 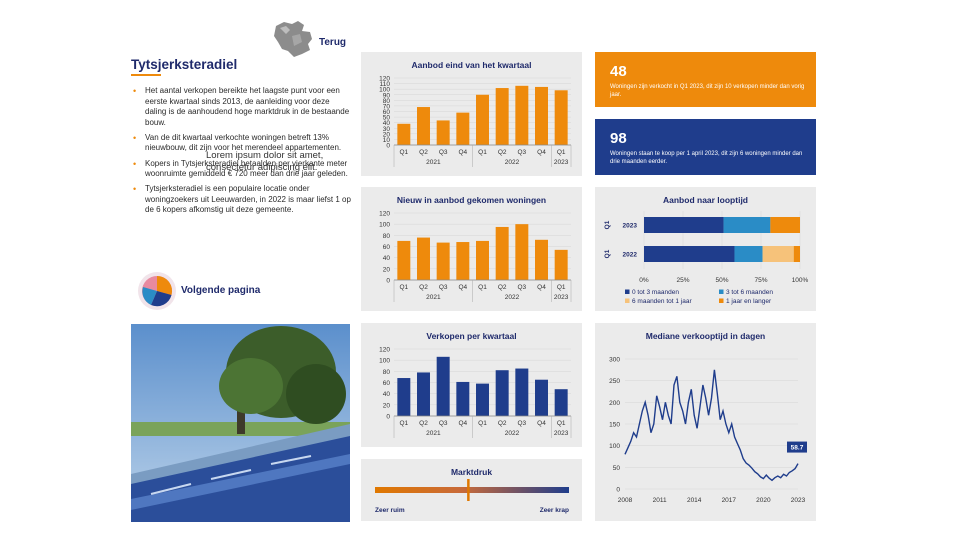 What do you see at coordinates (221, 290) in the screenshot?
I see `next-page-label: Volgende pagina` at bounding box center [221, 290].